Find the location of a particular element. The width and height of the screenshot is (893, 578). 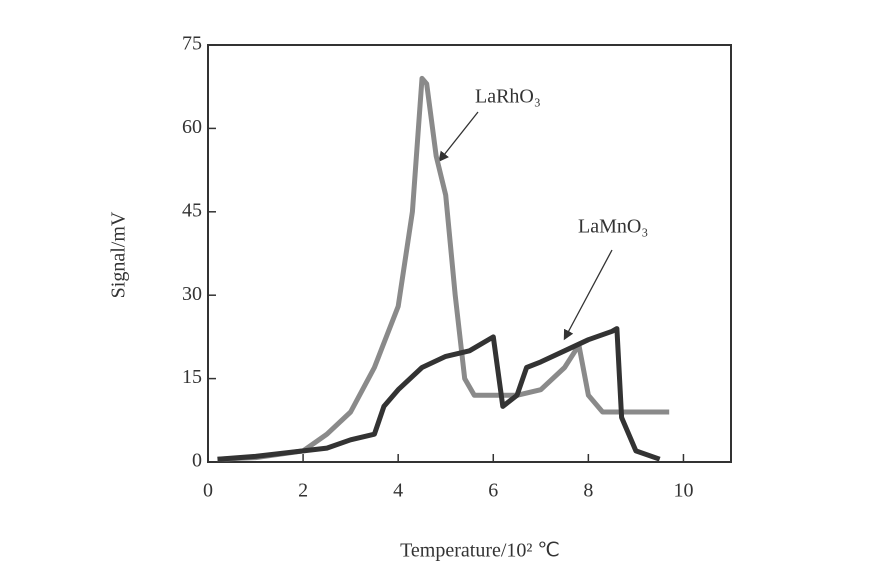

y-axis-label: Signal/mV is located at coordinates (119, 254).